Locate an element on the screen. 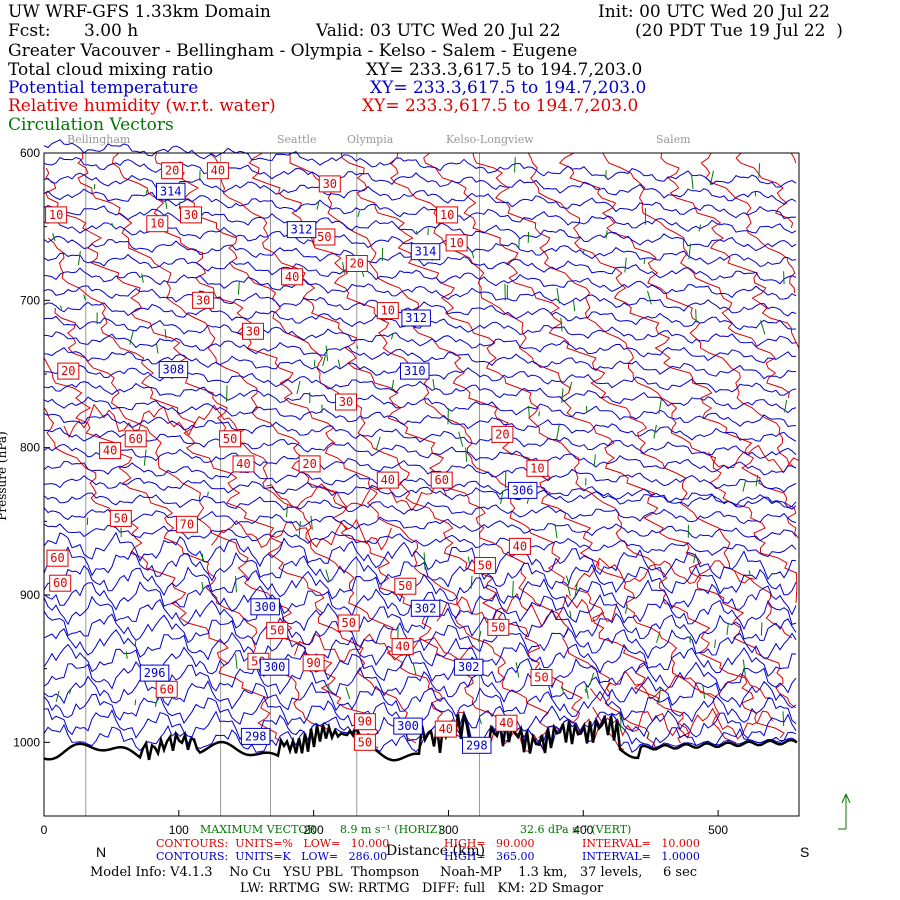 This screenshot has height=900, width=900. town-seattle: Seattle is located at coordinates (297, 139).